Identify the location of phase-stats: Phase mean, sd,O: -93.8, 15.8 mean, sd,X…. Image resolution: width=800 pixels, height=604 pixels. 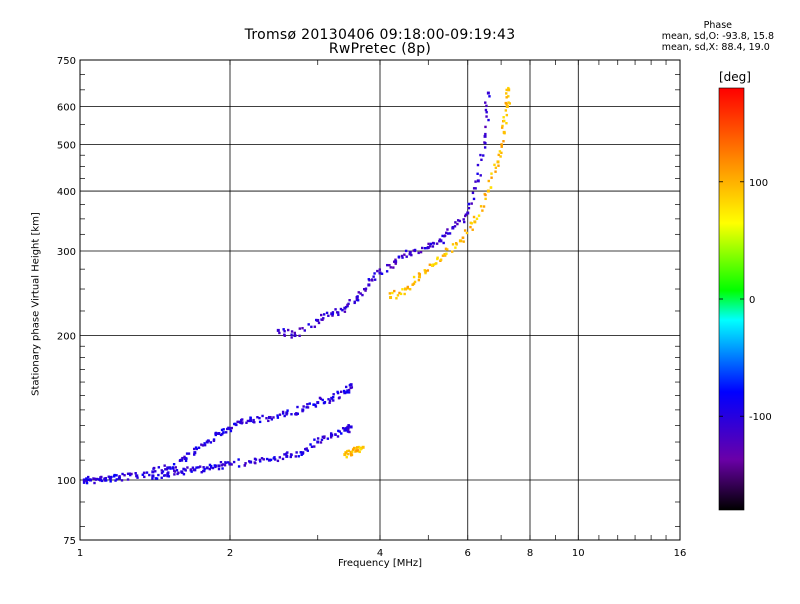
(718, 36).